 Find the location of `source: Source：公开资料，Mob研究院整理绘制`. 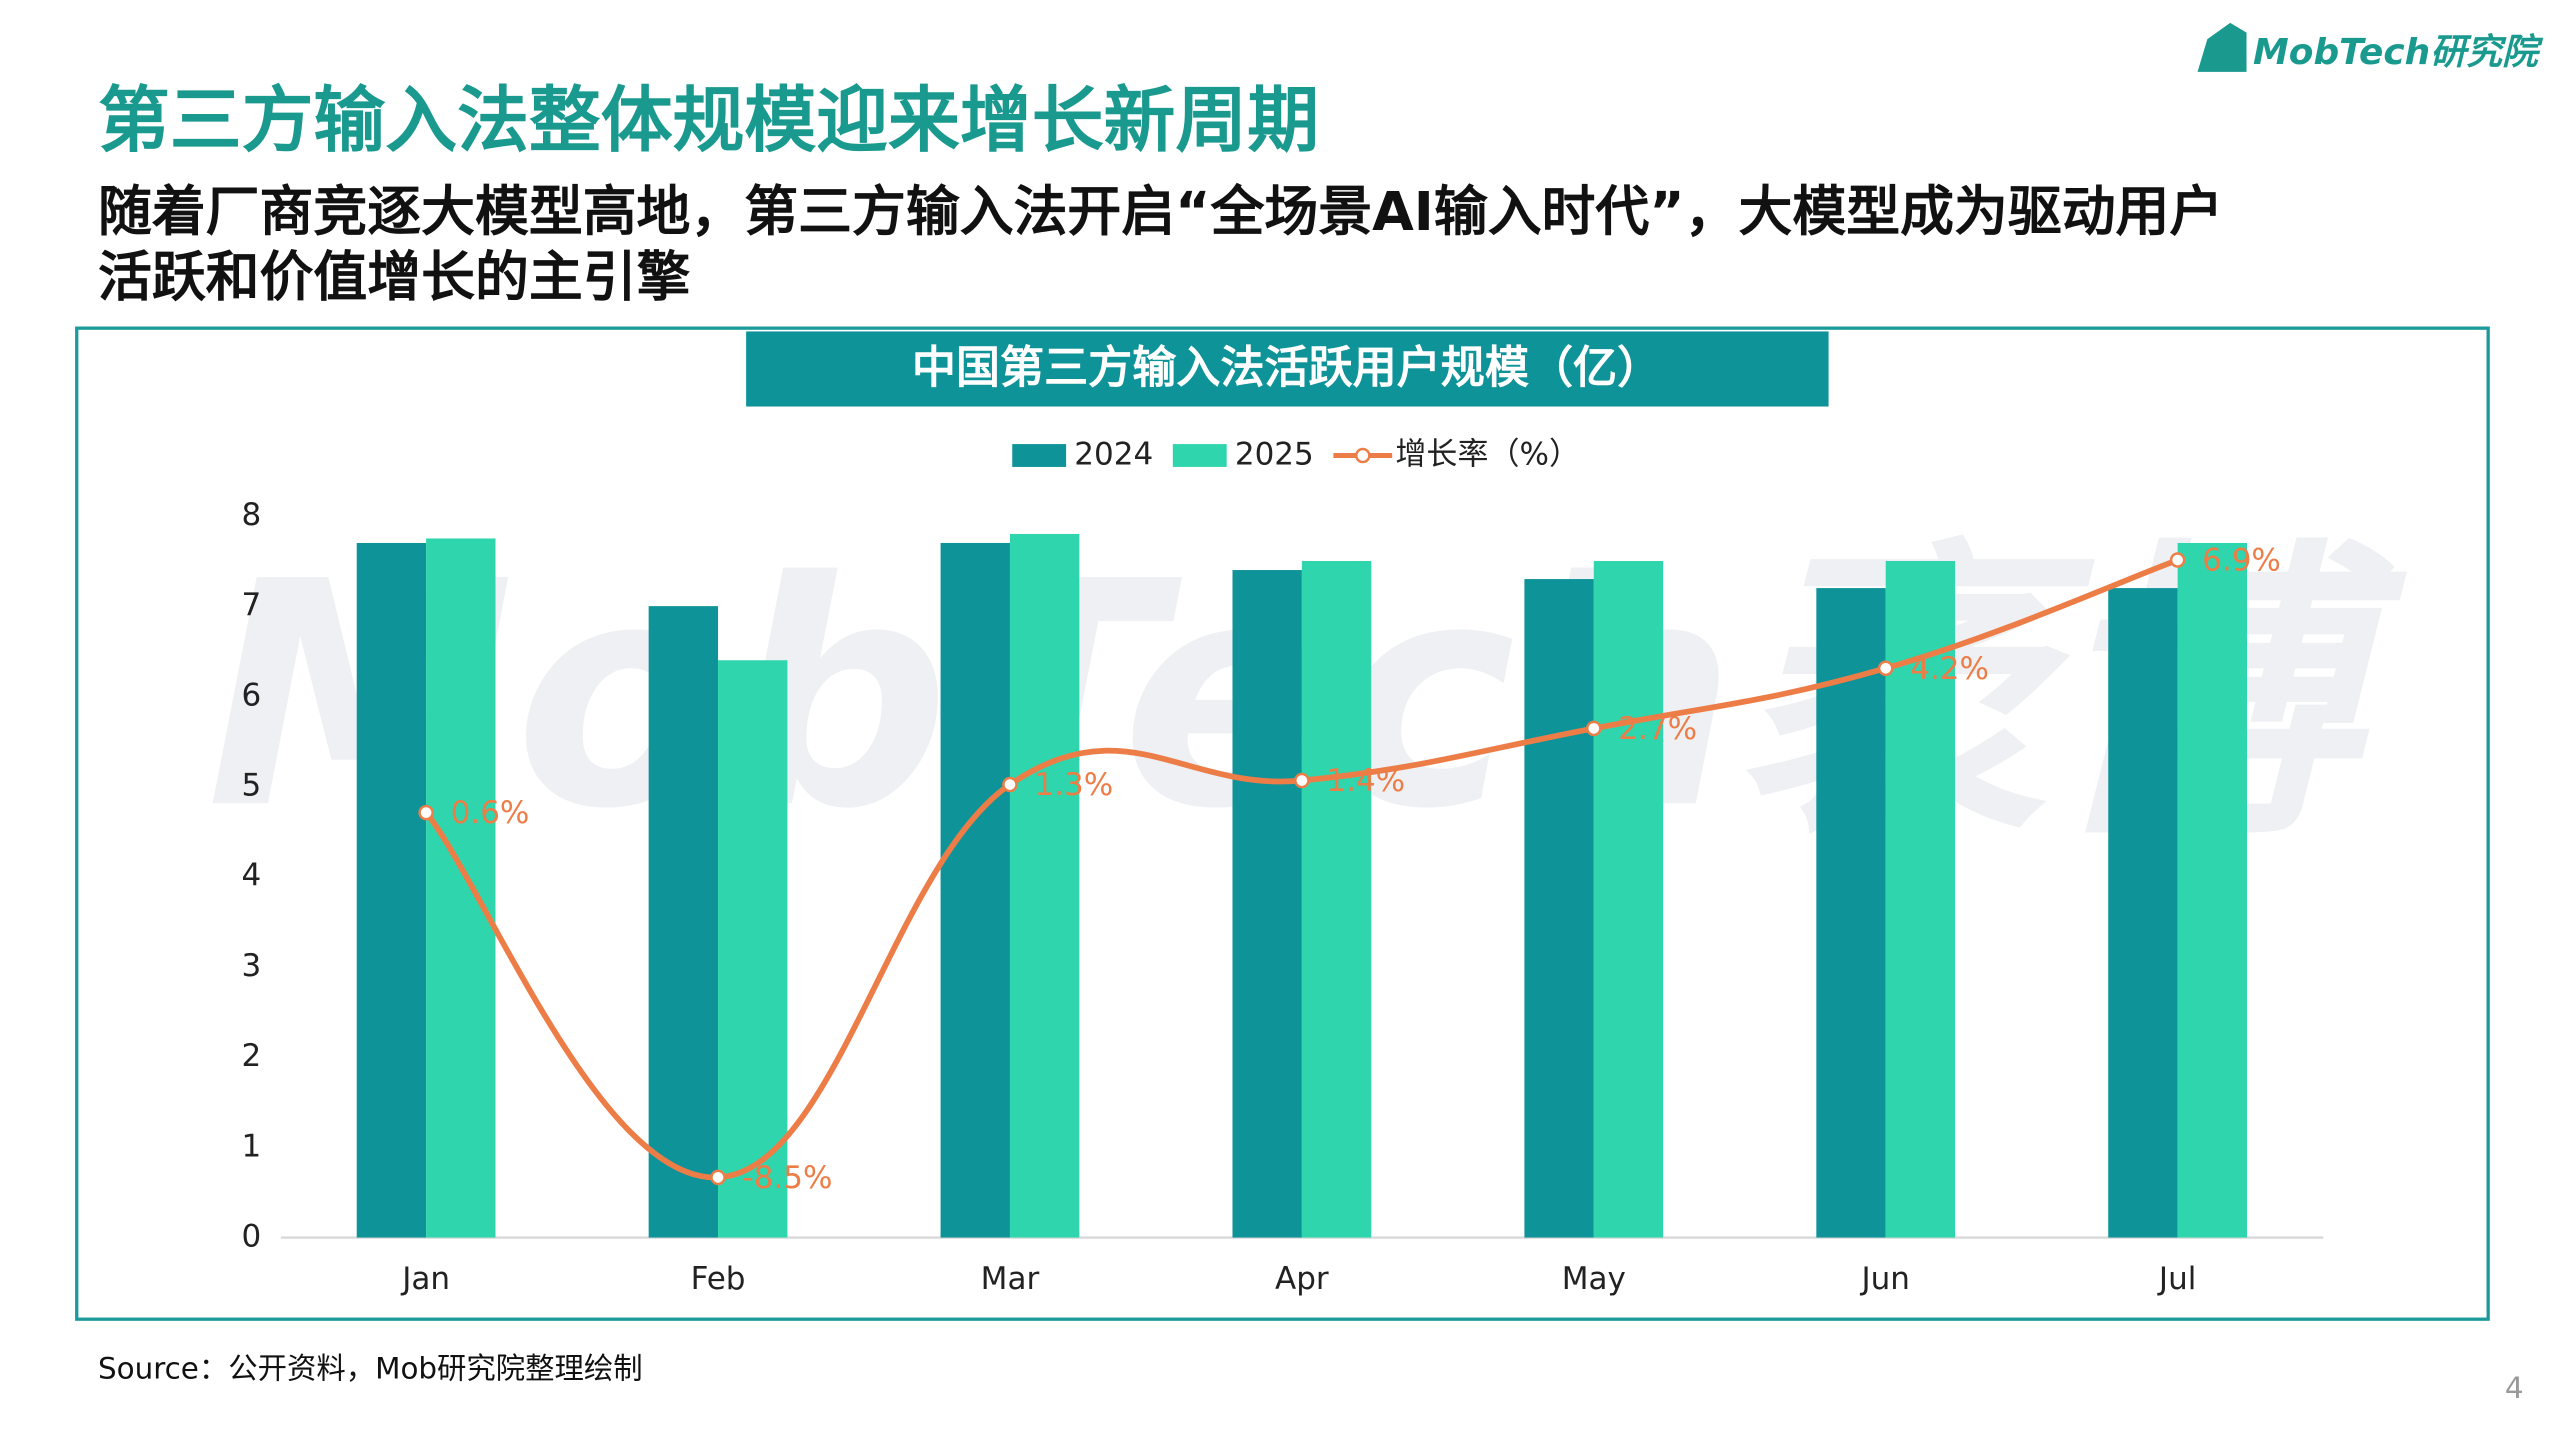

source: Source：公开资料，Mob研究院整理绘制 is located at coordinates (370, 1368).